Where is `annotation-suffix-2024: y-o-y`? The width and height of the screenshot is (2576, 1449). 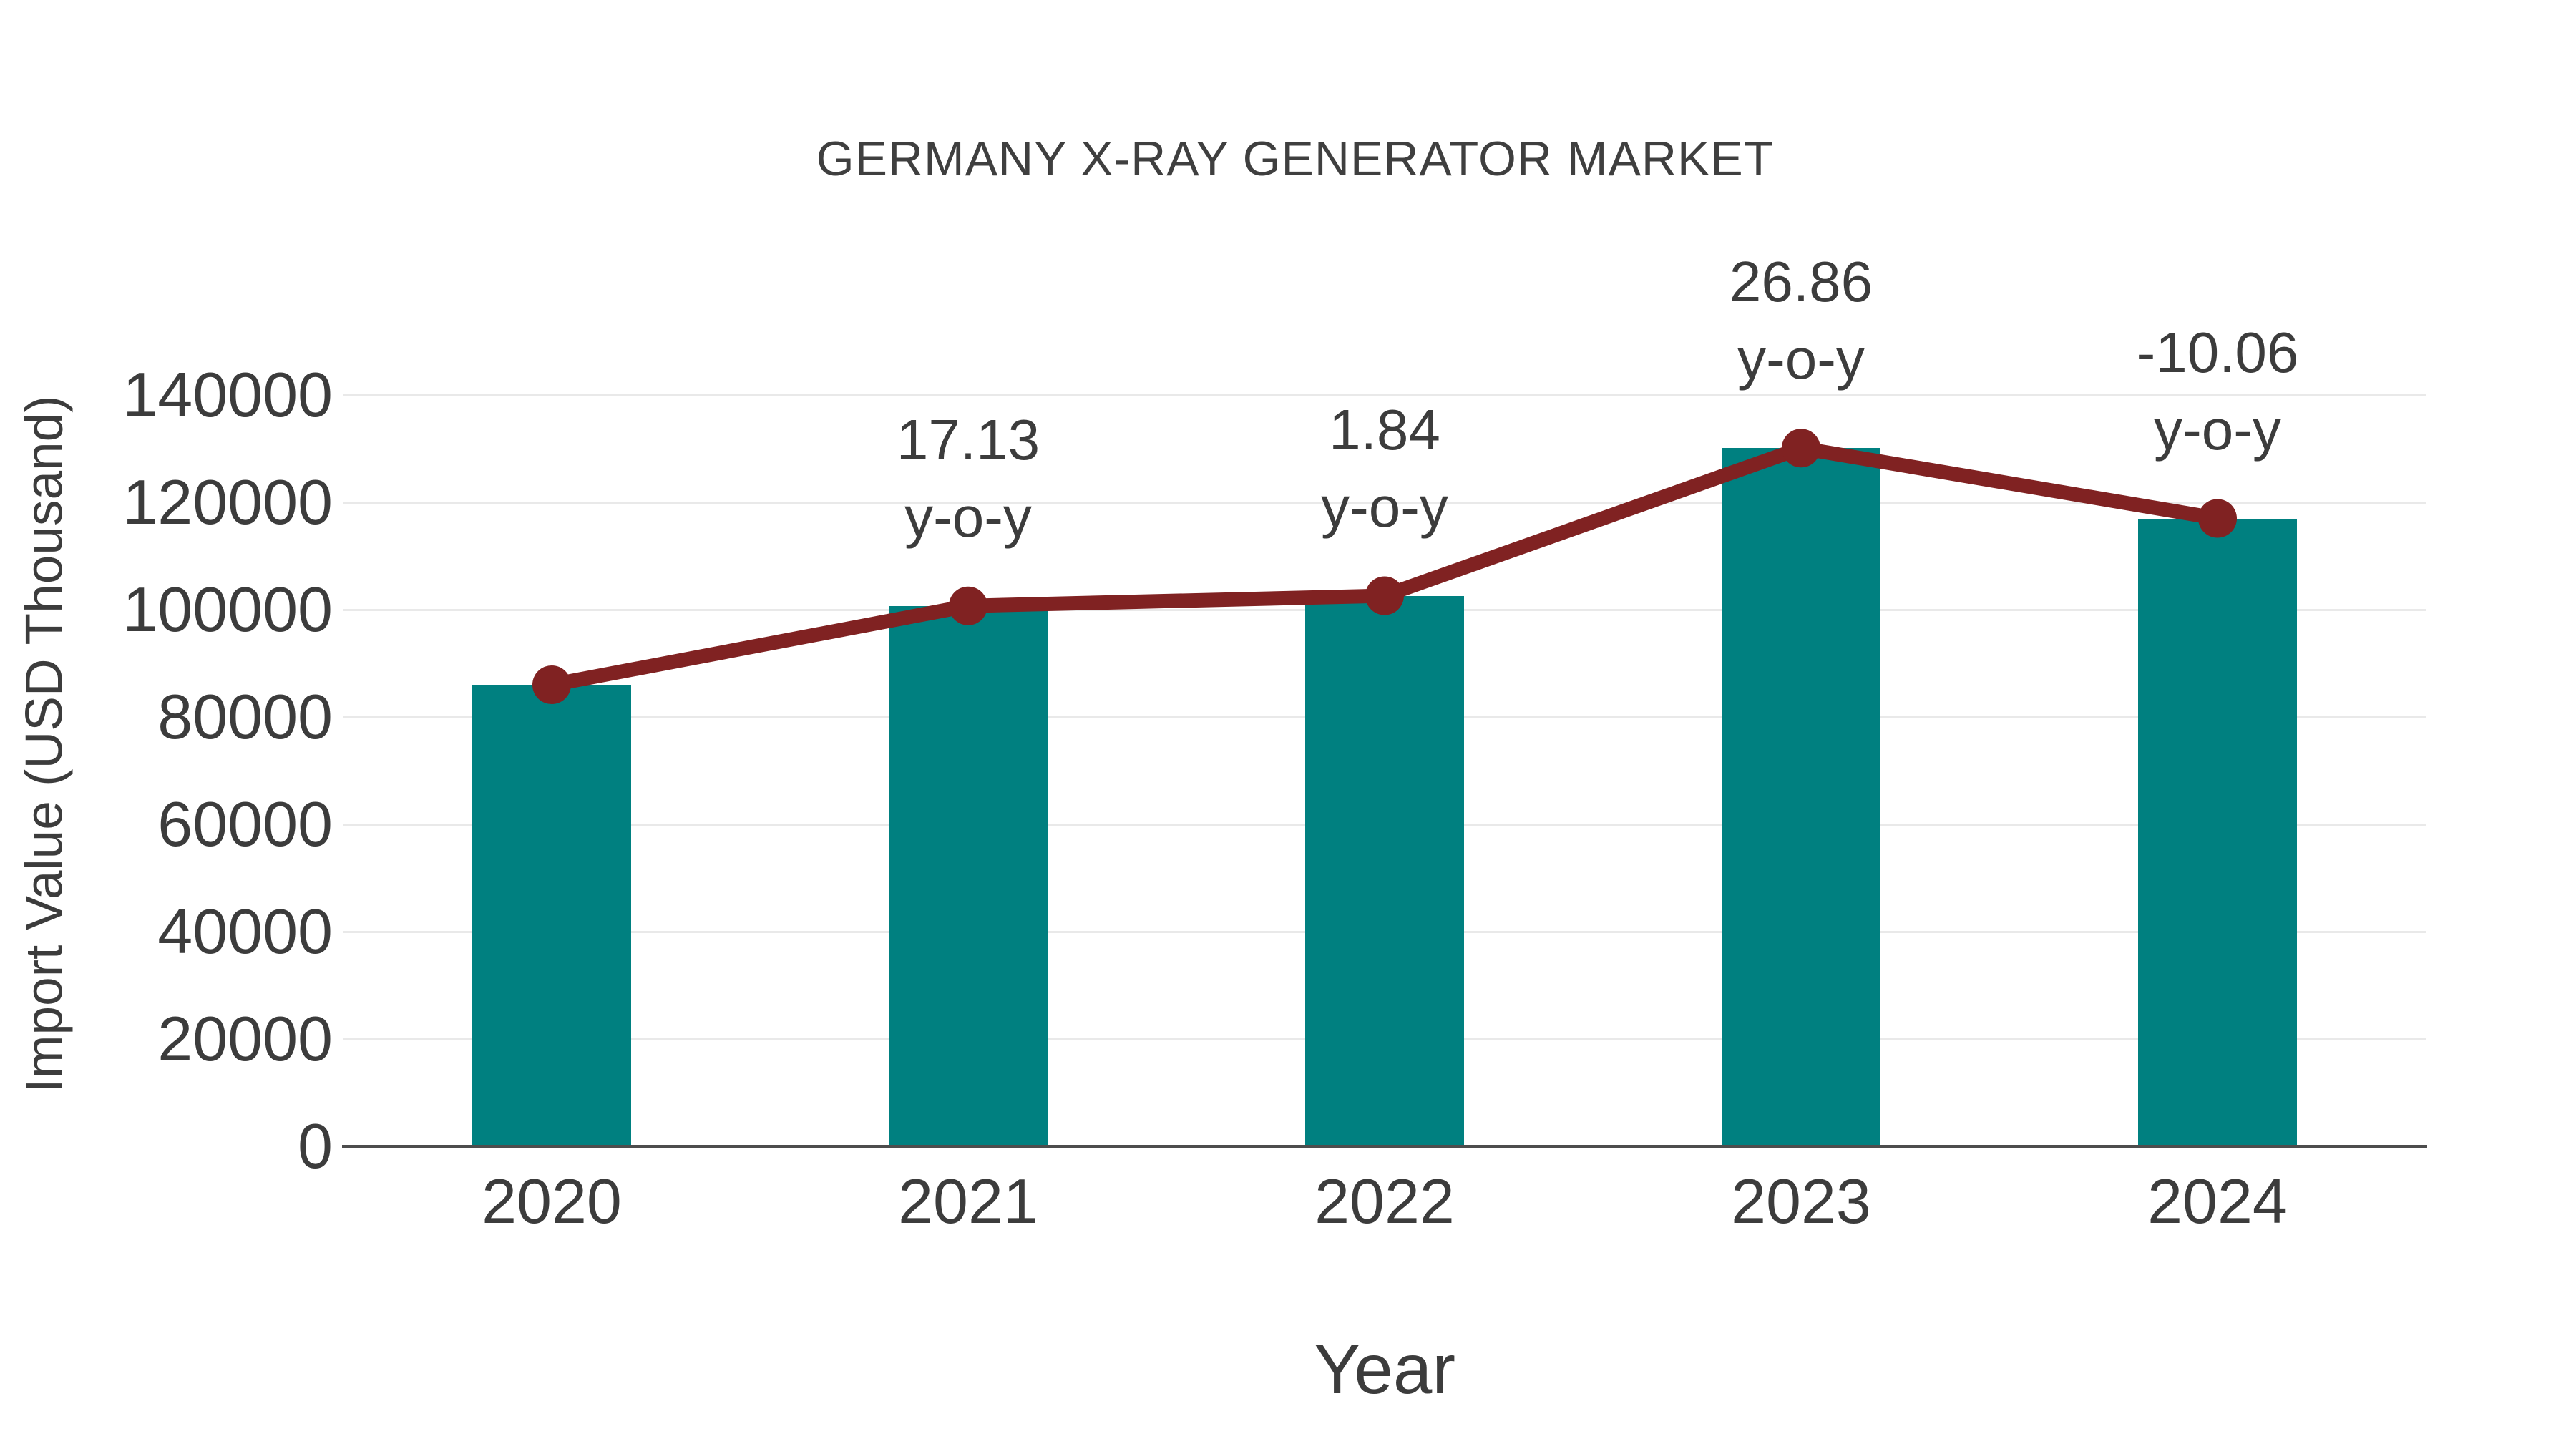 annotation-suffix-2024: y-o-y is located at coordinates (2217, 429).